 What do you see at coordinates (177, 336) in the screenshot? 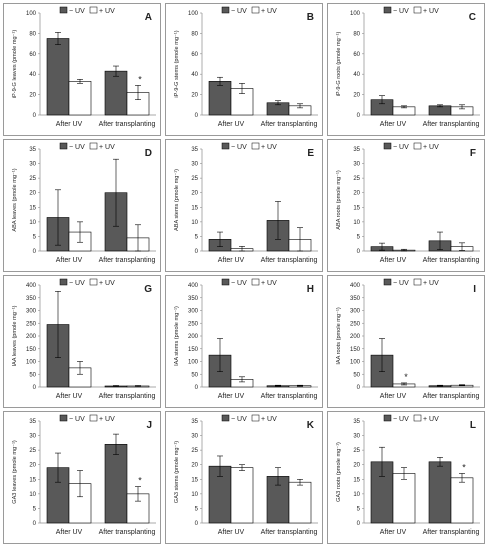
I see `y-axis-label: IAA stems (pmole mg⁻¹)` at bounding box center [177, 336].